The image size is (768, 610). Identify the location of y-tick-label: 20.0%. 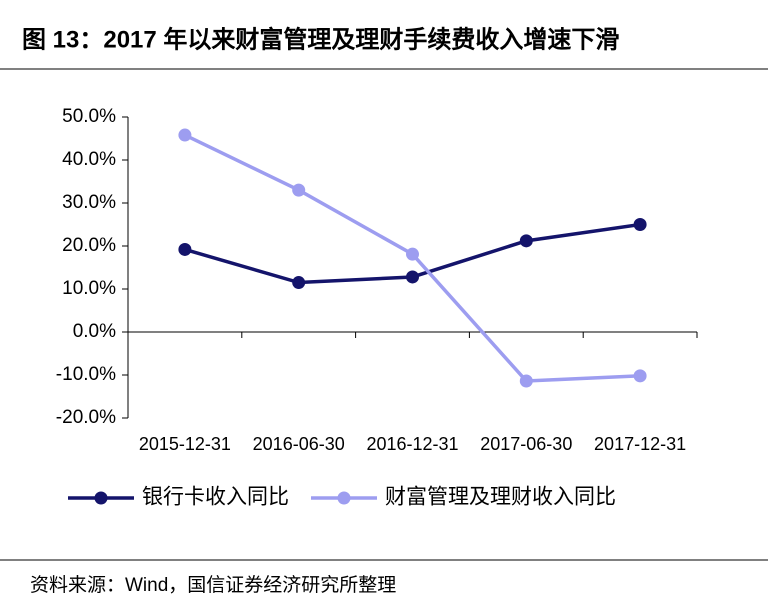
(89, 245).